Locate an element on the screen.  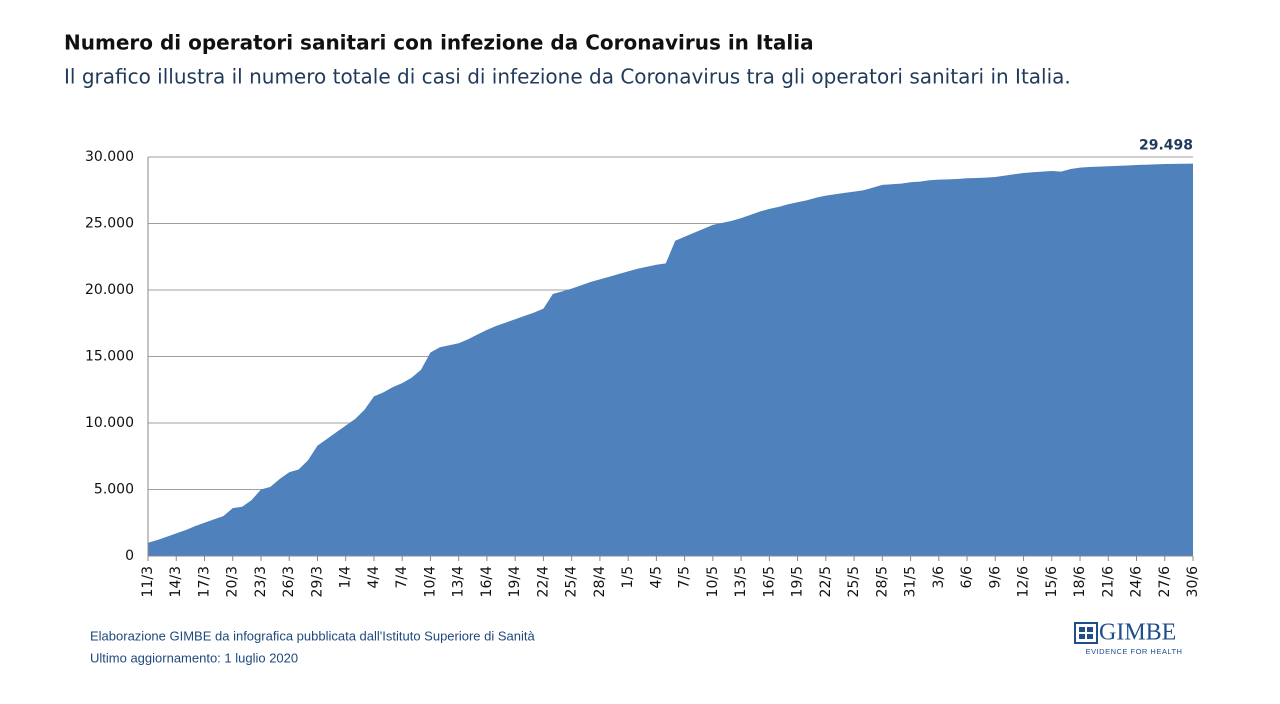
x-tick-label: 1/4 is located at coordinates (346, 577).